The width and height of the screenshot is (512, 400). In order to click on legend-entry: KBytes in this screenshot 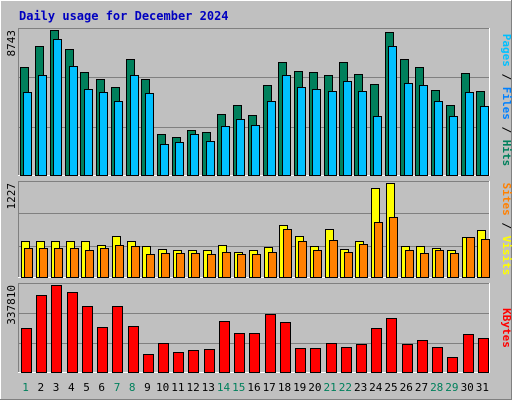, I will do `click(506, 328)`.